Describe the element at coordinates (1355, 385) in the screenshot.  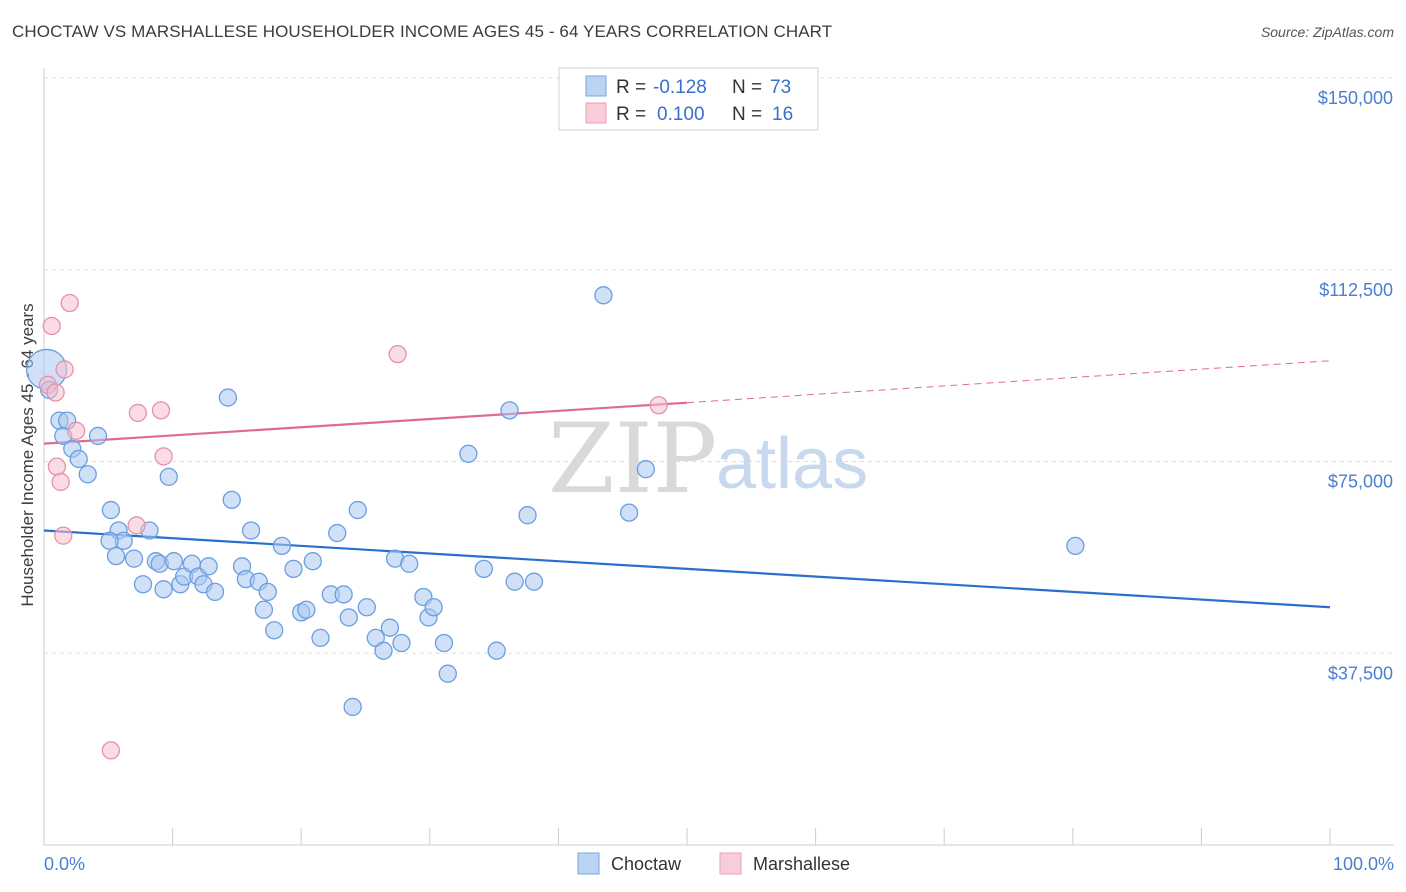
I see `y-tick-labels: $150,000 $112,500 $75,000 $37,500` at that location.